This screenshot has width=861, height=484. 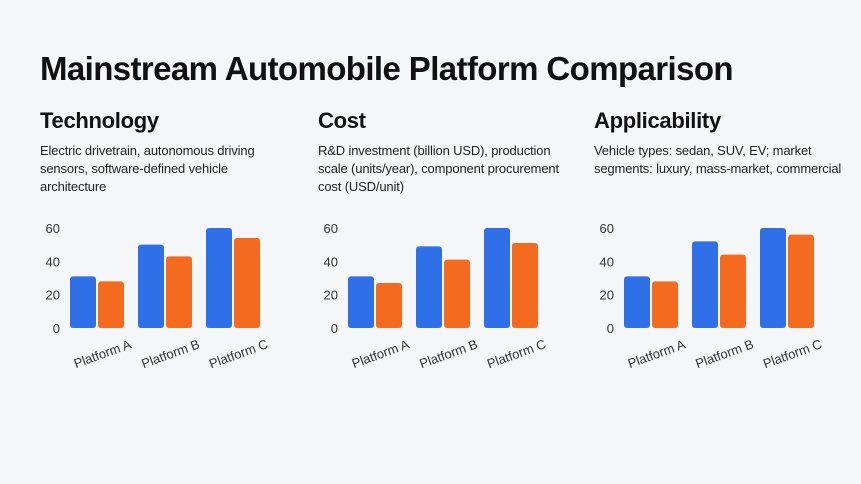 What do you see at coordinates (342, 120) in the screenshot?
I see `panel-heading: Cost` at bounding box center [342, 120].